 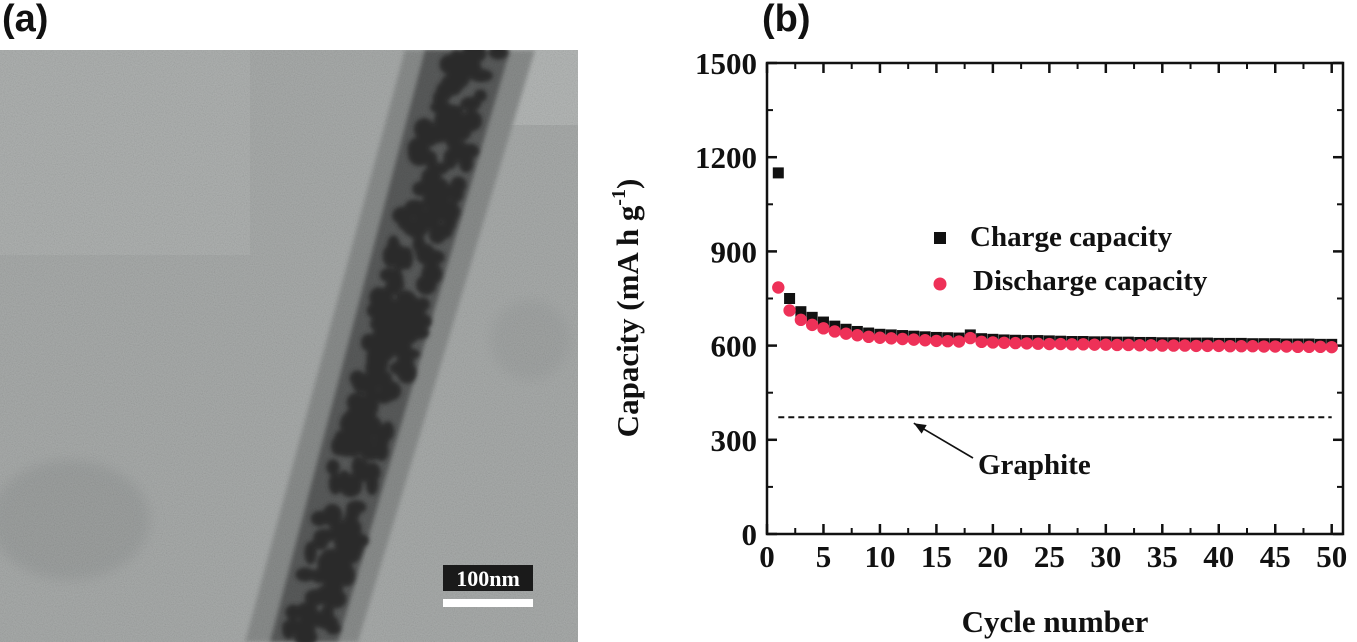 I want to click on x-axis-label: Cycle number, so click(x=1055, y=621).